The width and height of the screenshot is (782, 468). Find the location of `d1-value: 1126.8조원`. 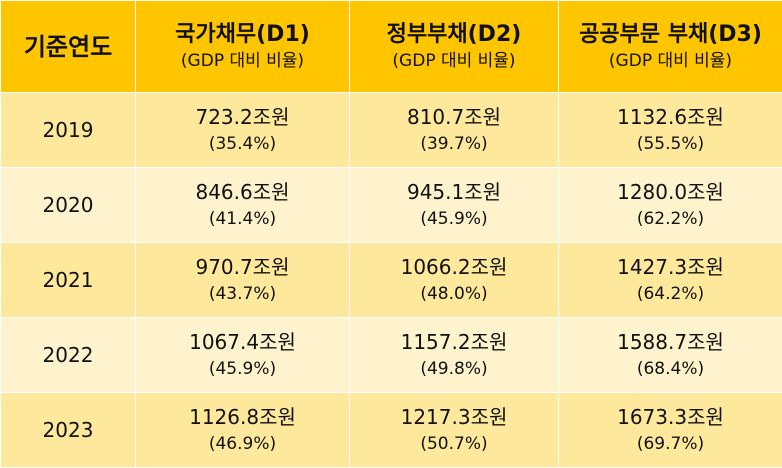

d1-value: 1126.8조원 is located at coordinates (242, 417).